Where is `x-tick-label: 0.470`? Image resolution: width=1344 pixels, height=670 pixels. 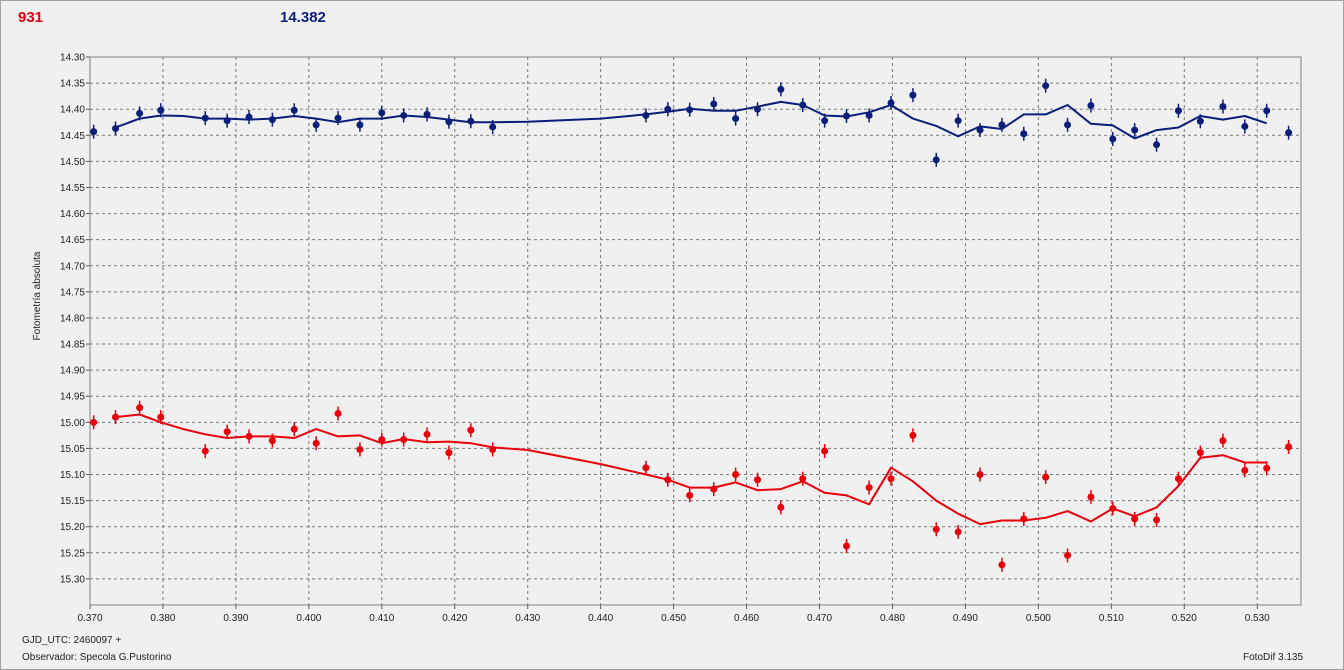 x-tick-label: 0.470 is located at coordinates (819, 618).